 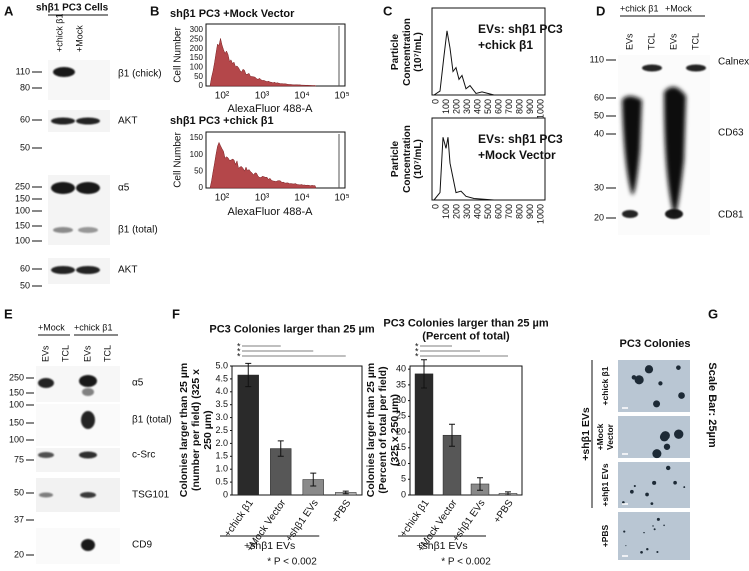 What do you see at coordinates (520, 29) in the screenshot?
I see `plot-legend: EVs: shβ1 PC3` at bounding box center [520, 29].